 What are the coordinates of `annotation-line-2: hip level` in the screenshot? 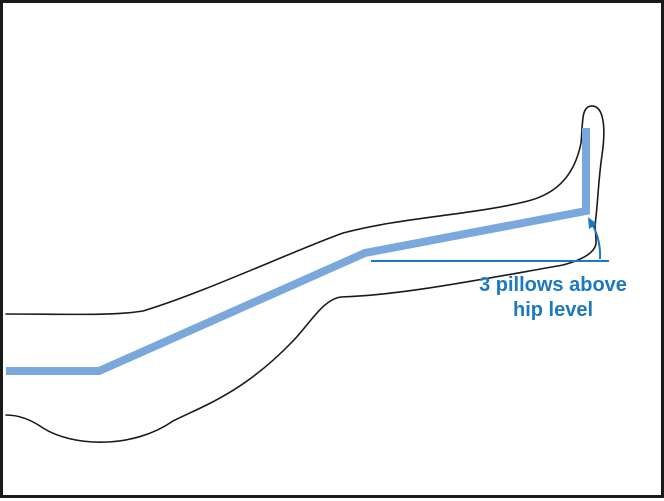 It's located at (553, 310).